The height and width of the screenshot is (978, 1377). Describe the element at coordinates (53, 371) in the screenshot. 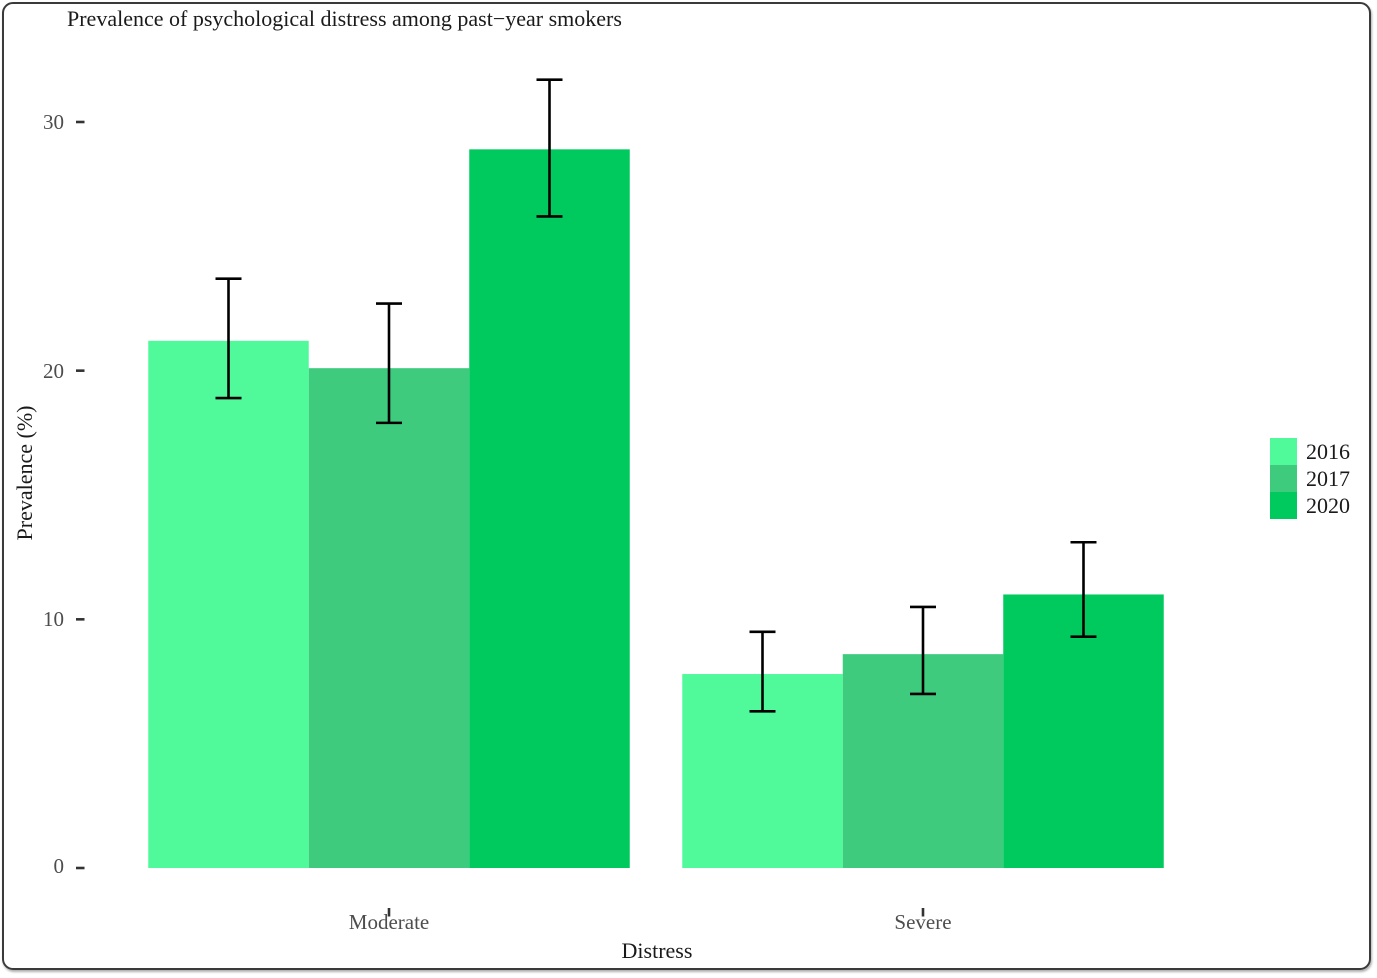

I see `y-tick-label-20: 20` at that location.